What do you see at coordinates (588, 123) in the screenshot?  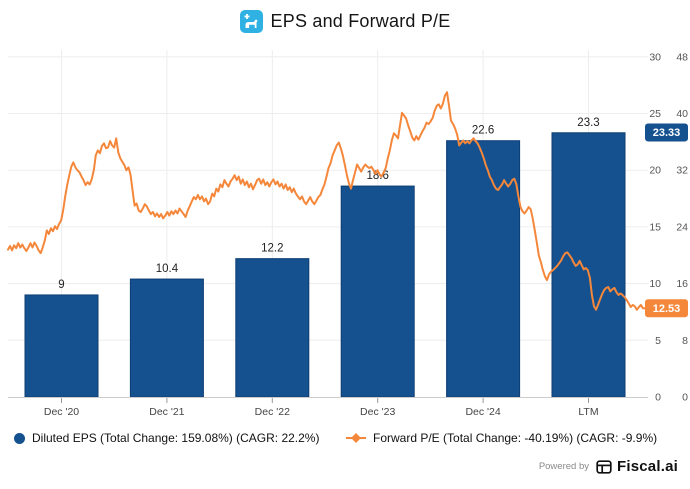 I see `bar-value-label: 23.3` at bounding box center [588, 123].